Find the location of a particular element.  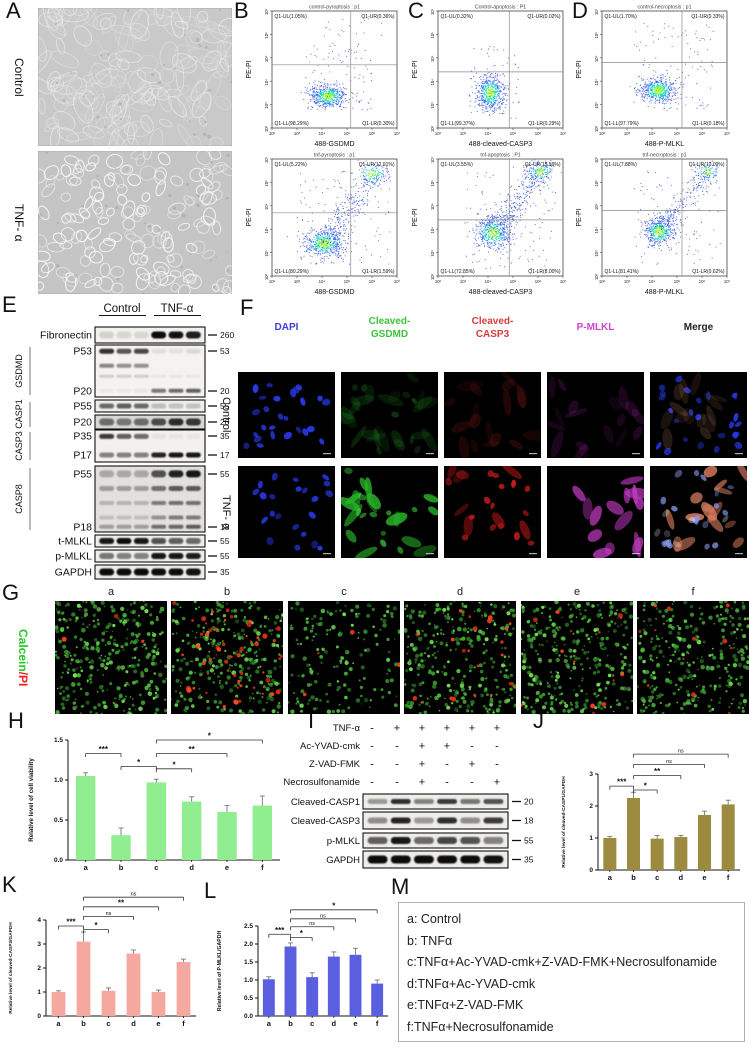

quadrant-ur-label: Q1-UR(15.59%) is located at coordinates (543, 165).